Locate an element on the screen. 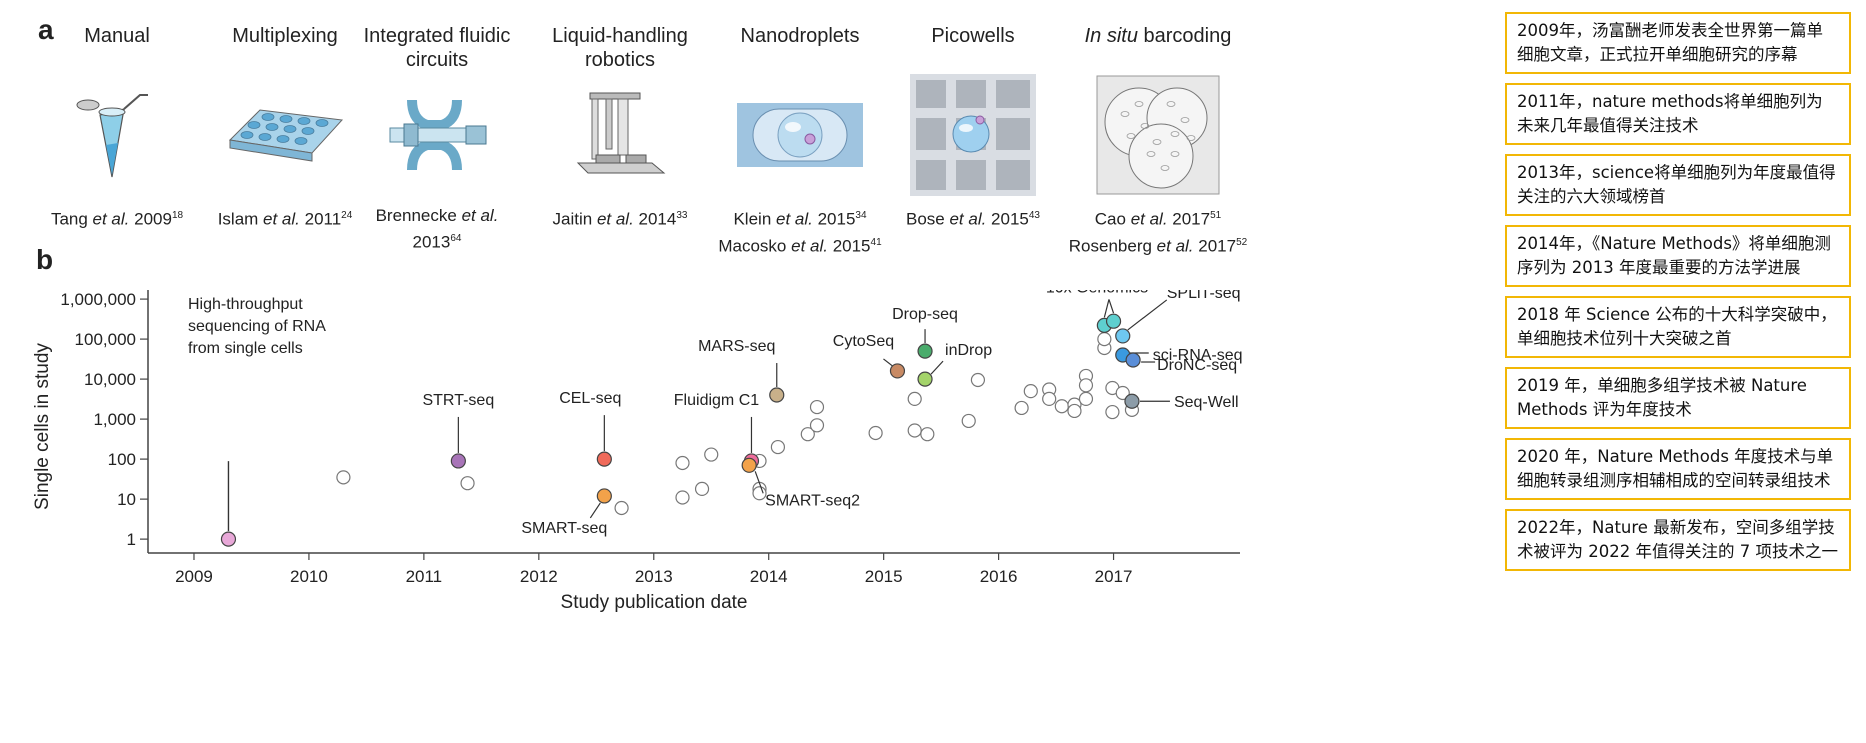 The width and height of the screenshot is (1866, 743). point-label: inDrop is located at coordinates (968, 350).